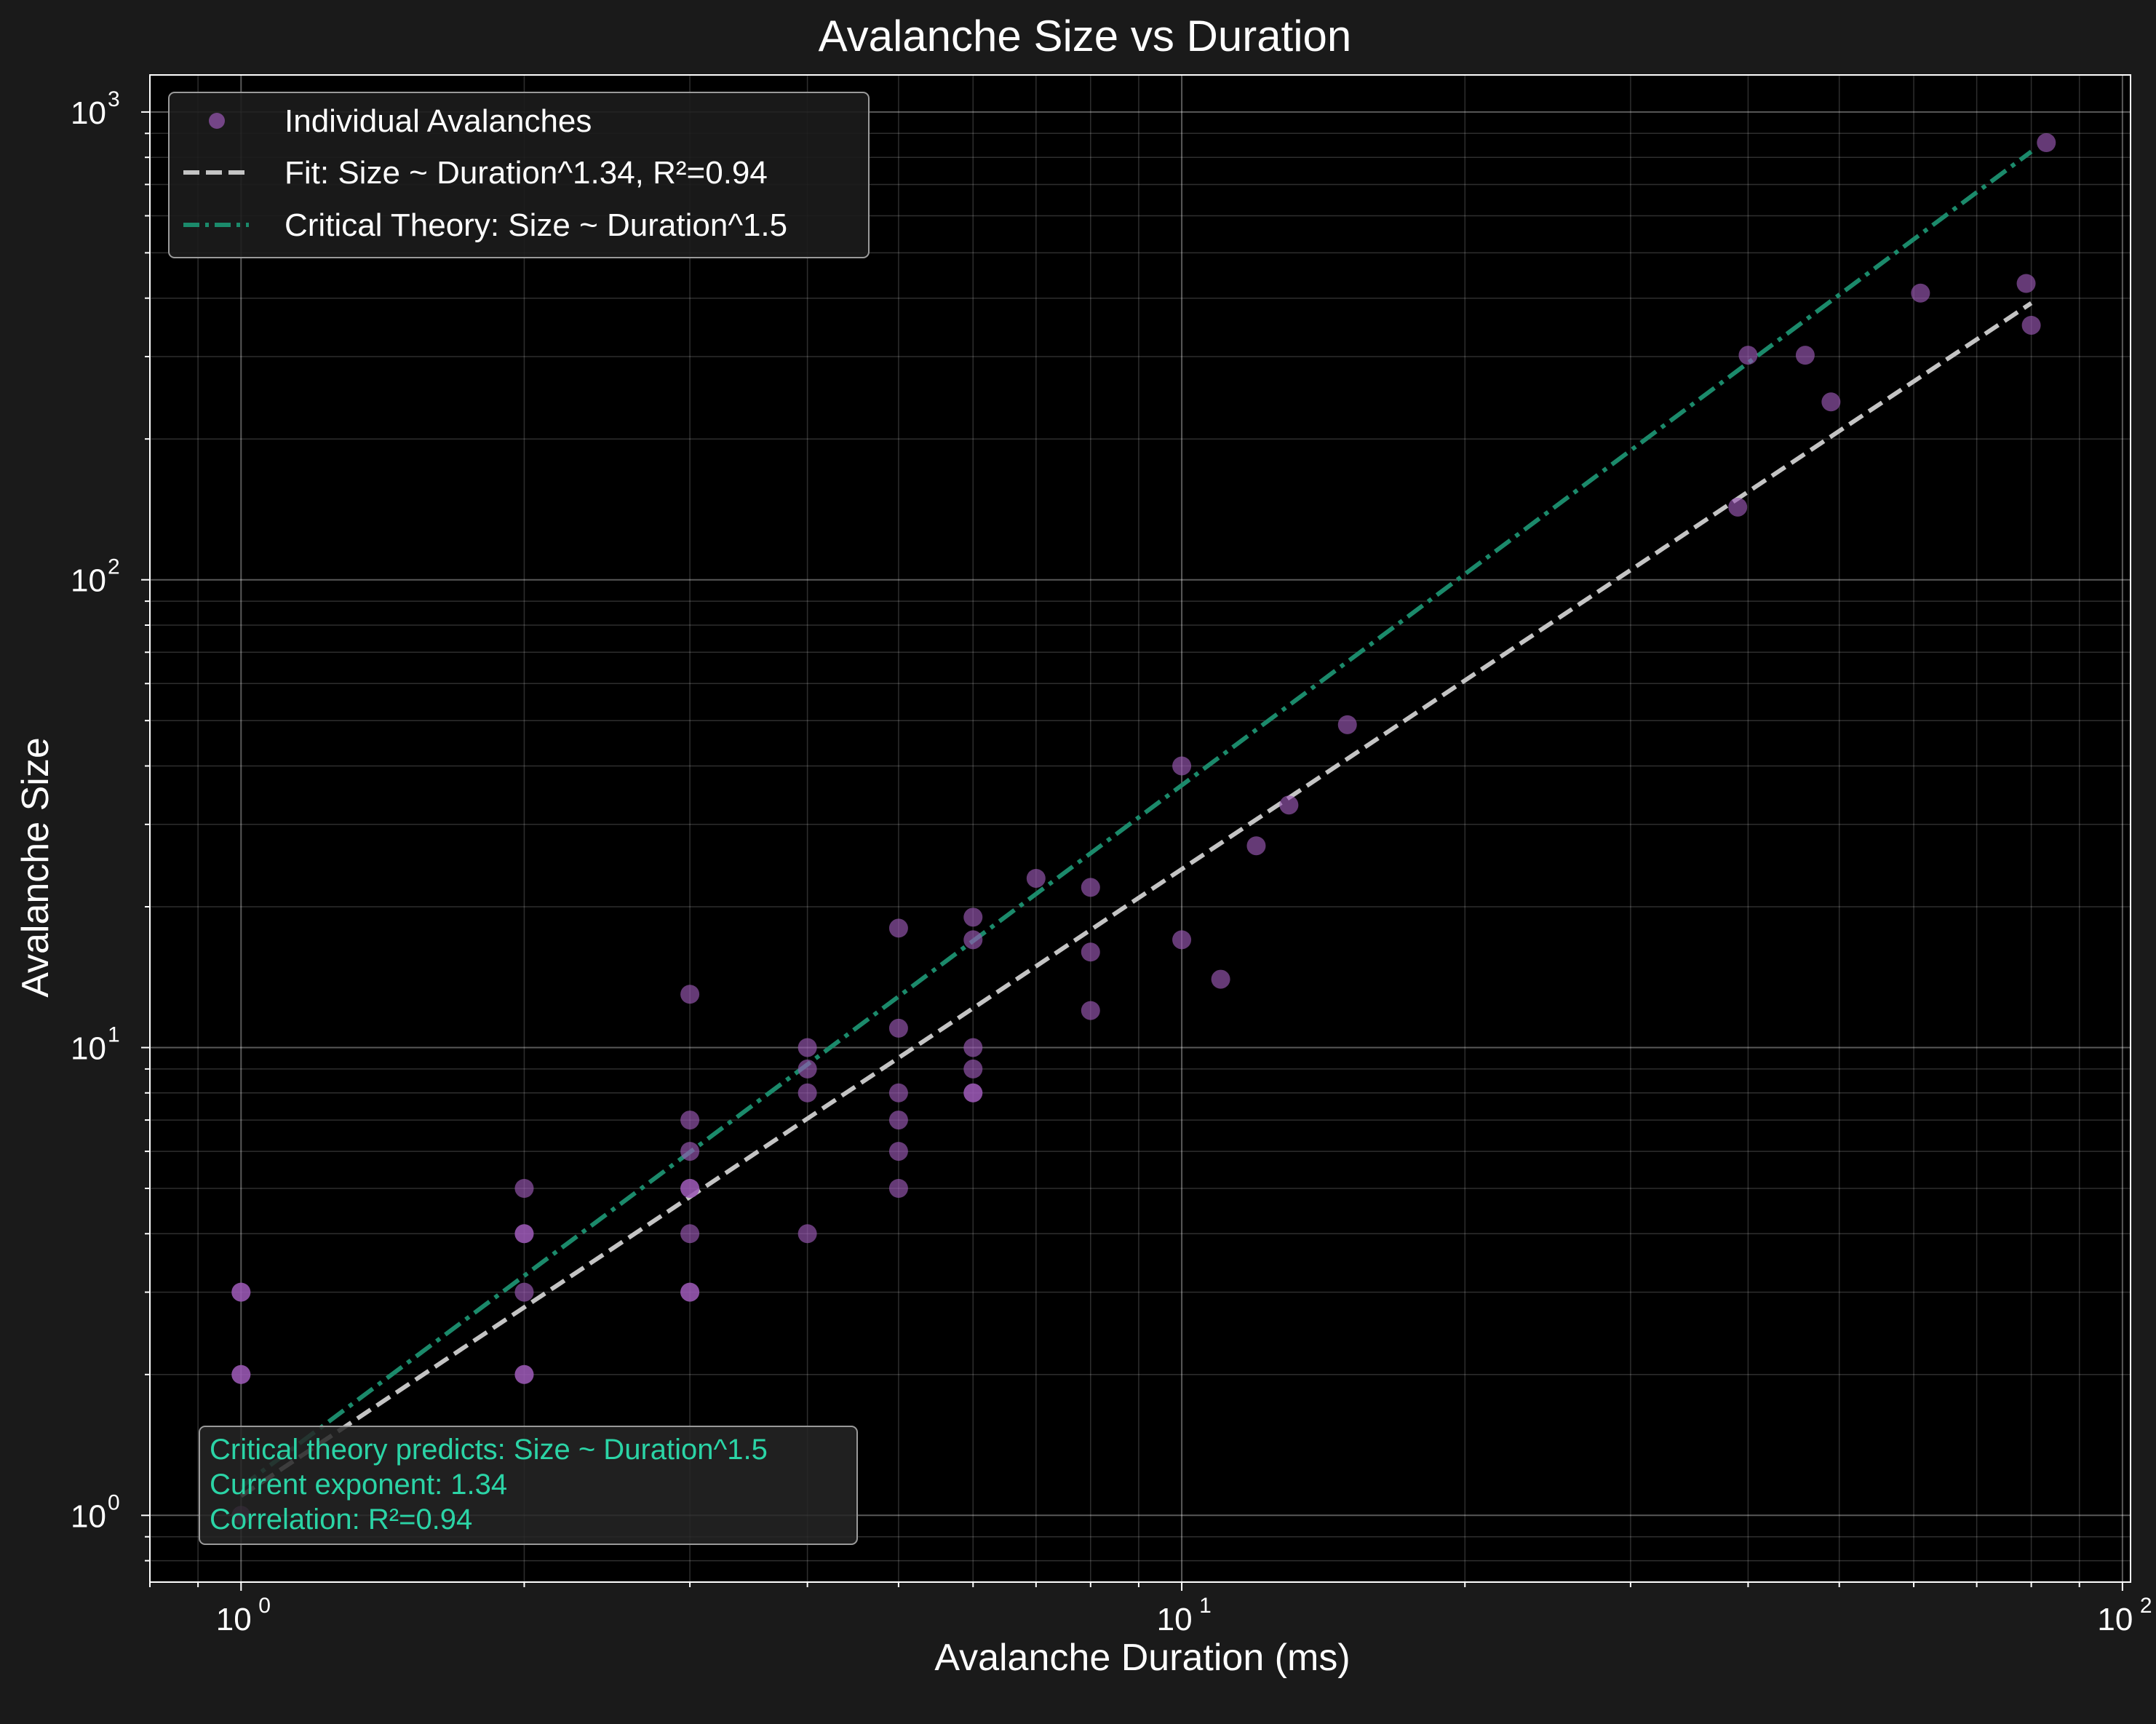  What do you see at coordinates (114, 567) in the screenshot?
I see `y-tick-label-exponent: 2` at bounding box center [114, 567].